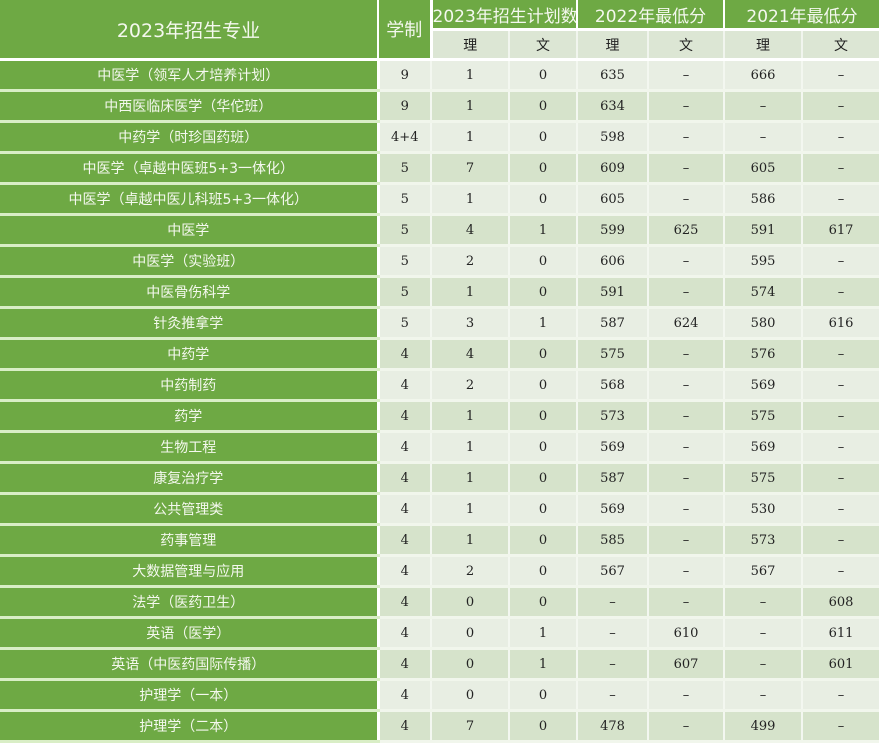  What do you see at coordinates (764, 354) in the screenshot?
I see `cell-2021-li: 576` at bounding box center [764, 354].